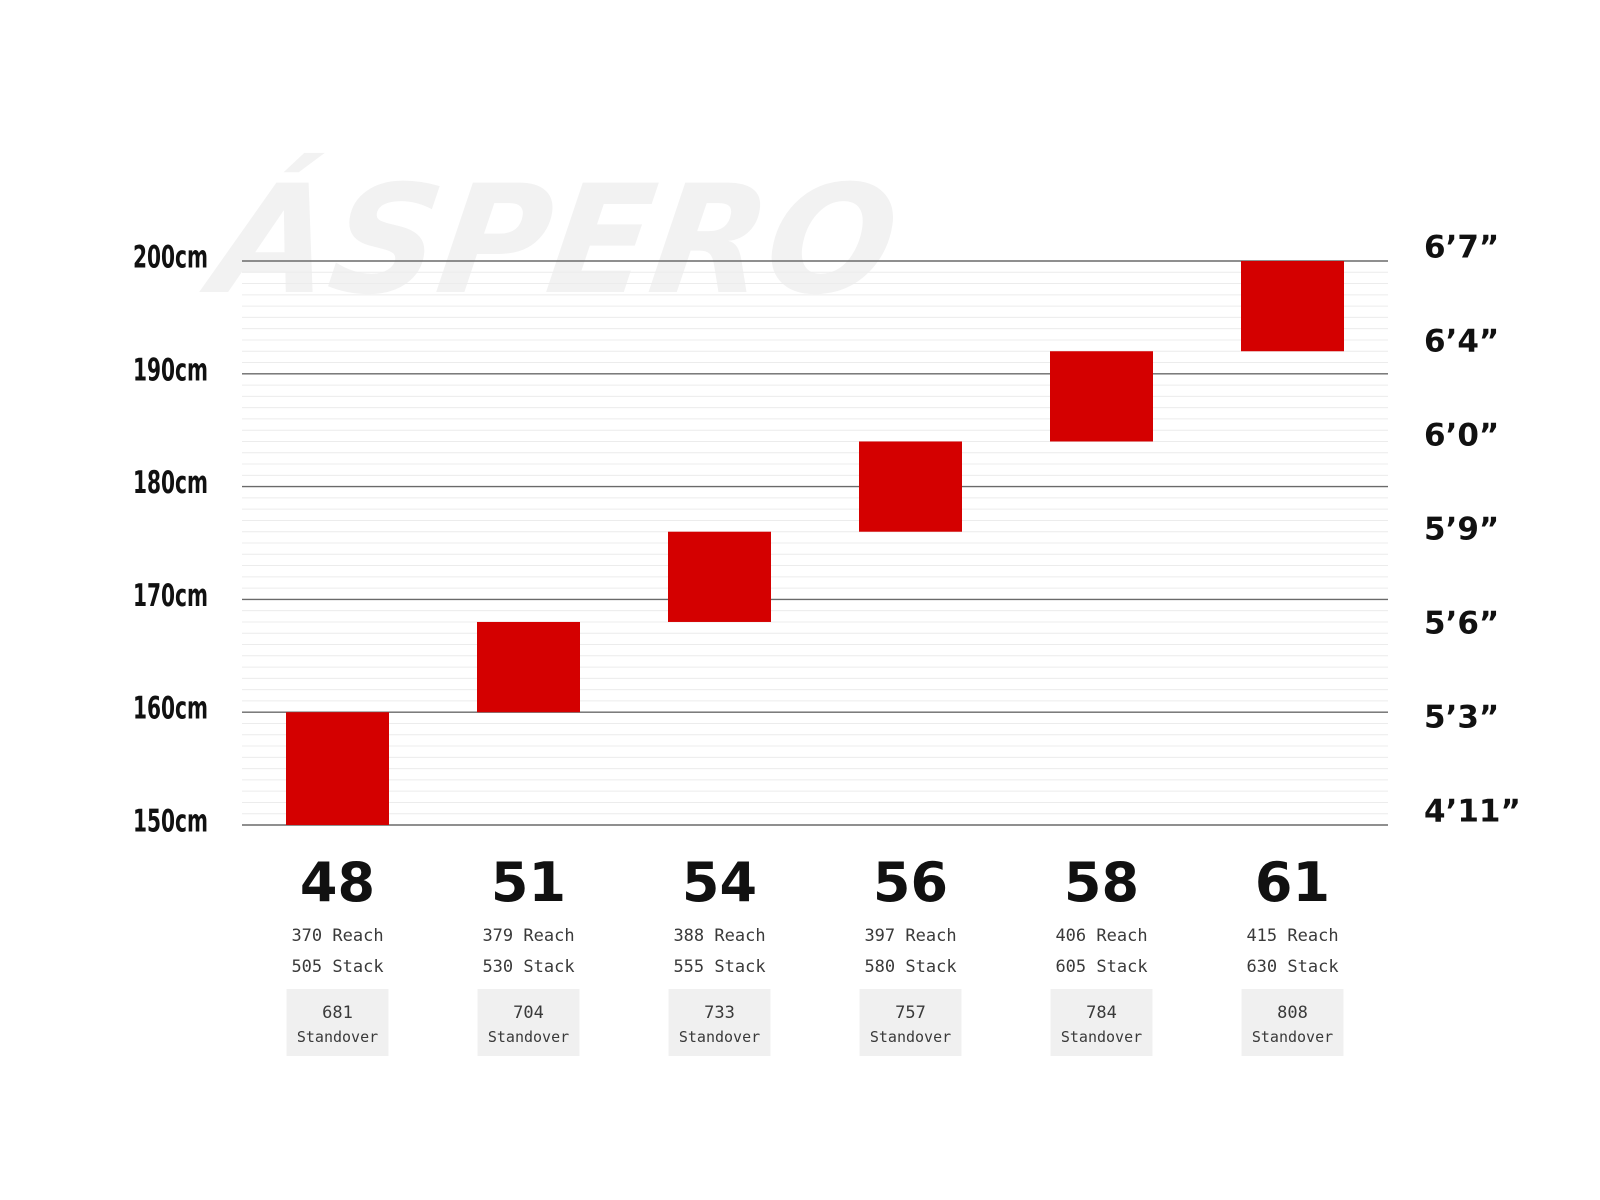 The width and height of the screenshot is (1600, 1200). What do you see at coordinates (719, 967) in the screenshot?
I see `stack-label: 555 Stack` at bounding box center [719, 967].